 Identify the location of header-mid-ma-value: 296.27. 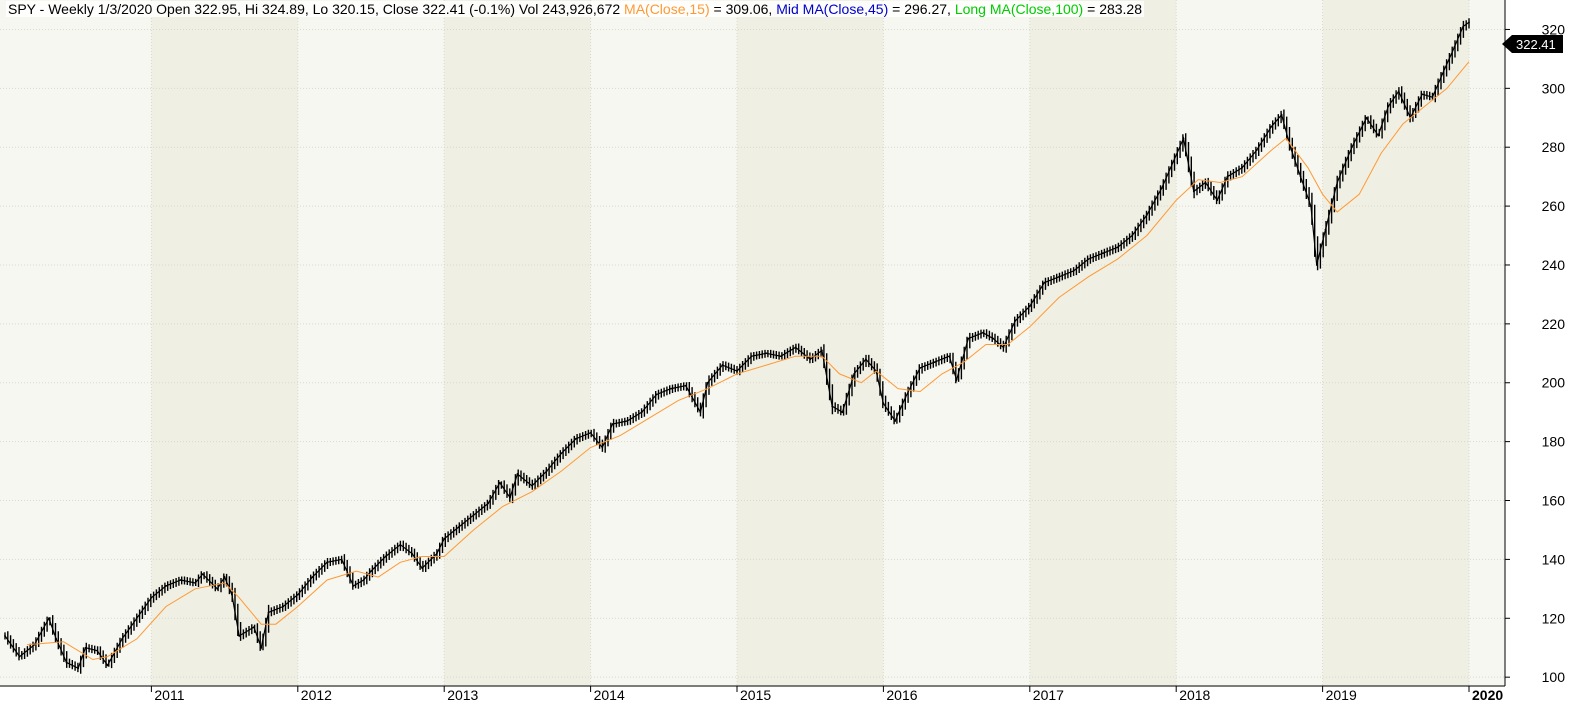
(926, 9).